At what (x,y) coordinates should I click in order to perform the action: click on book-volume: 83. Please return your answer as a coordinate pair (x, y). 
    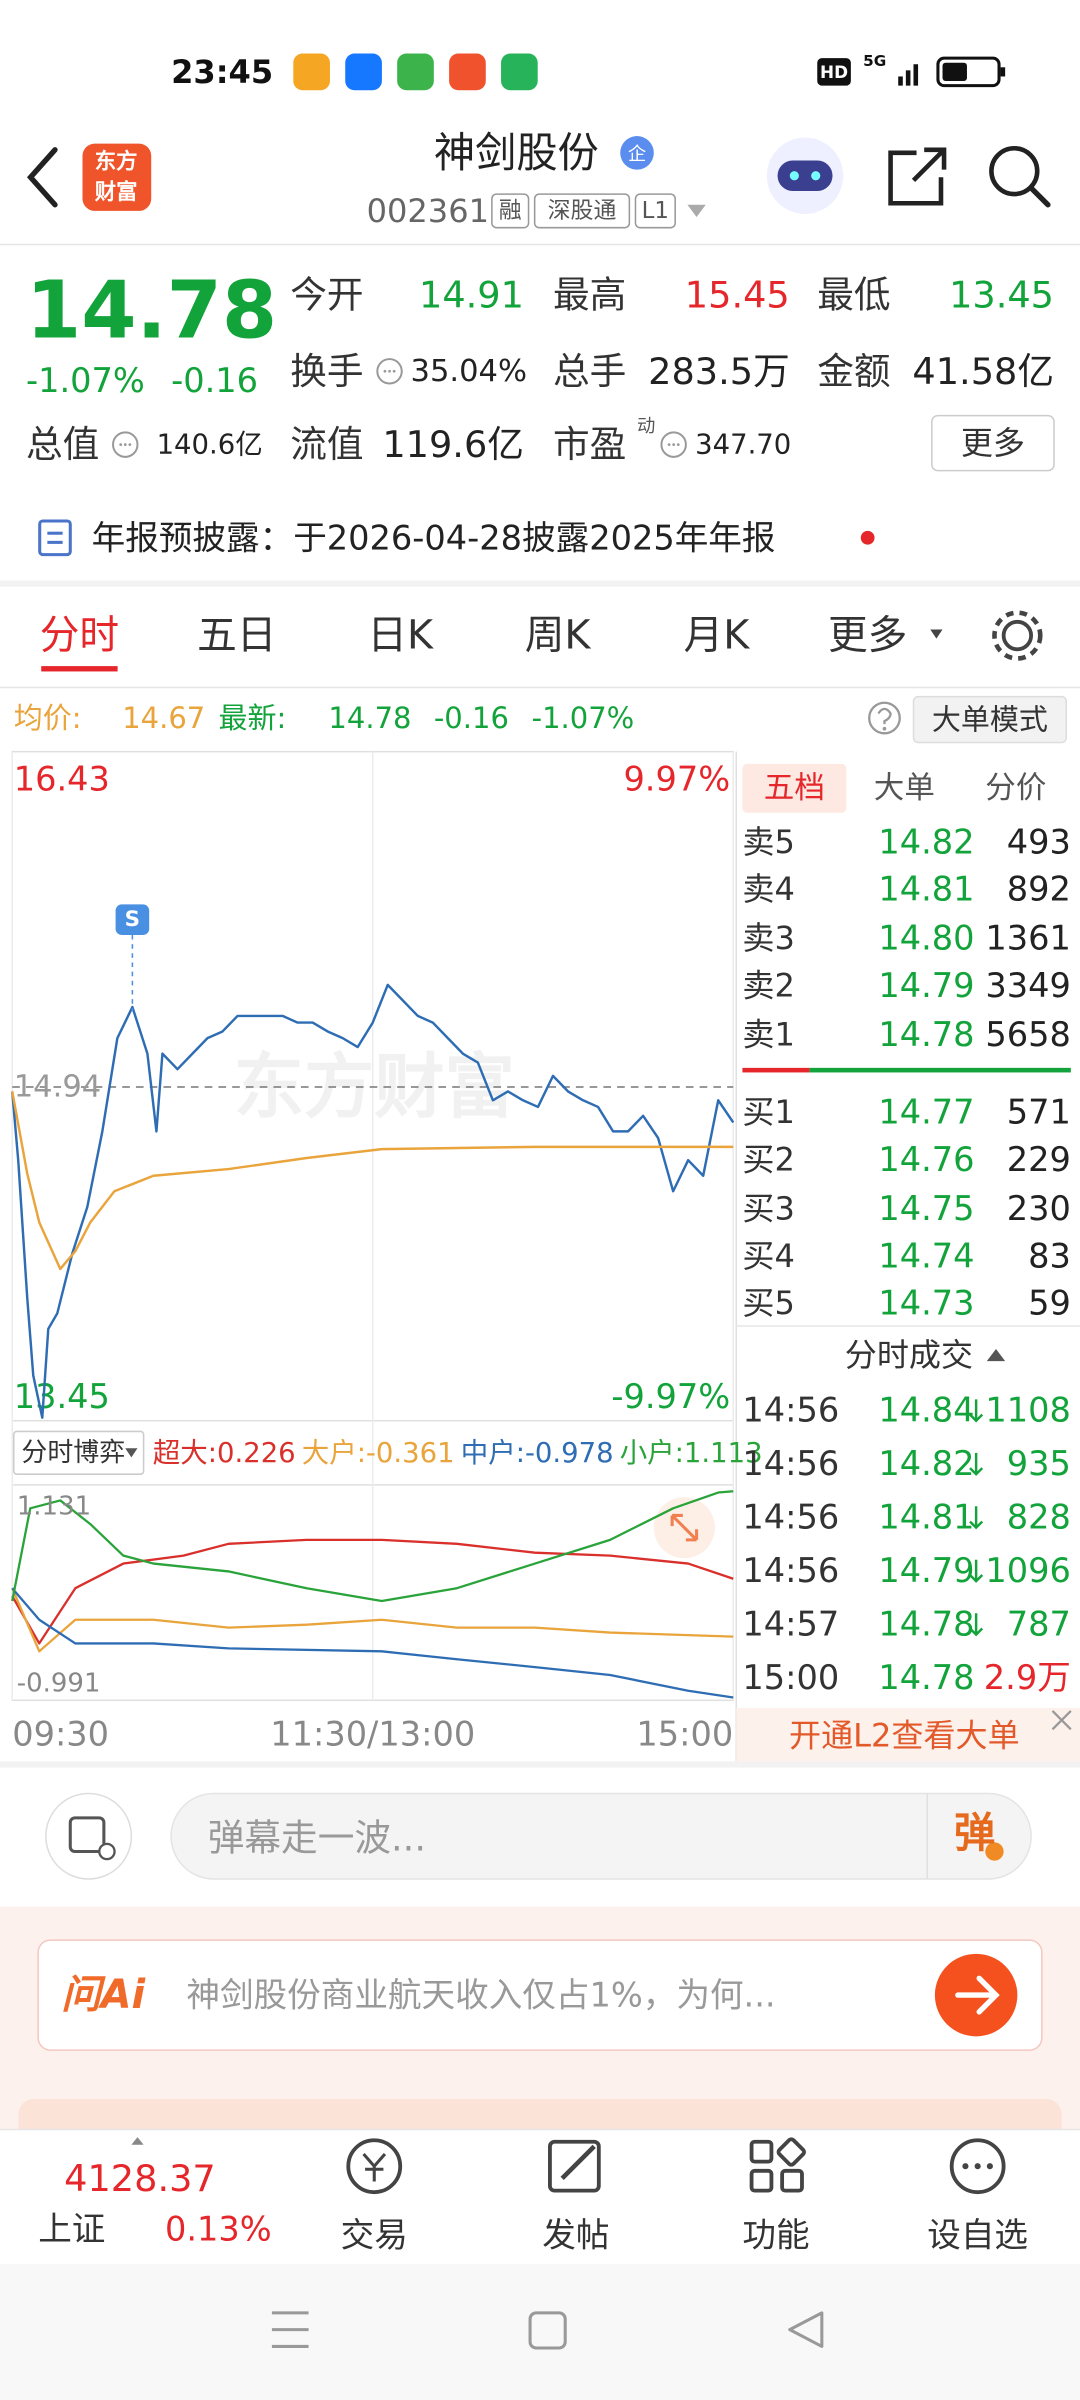
    Looking at the image, I should click on (1049, 1255).